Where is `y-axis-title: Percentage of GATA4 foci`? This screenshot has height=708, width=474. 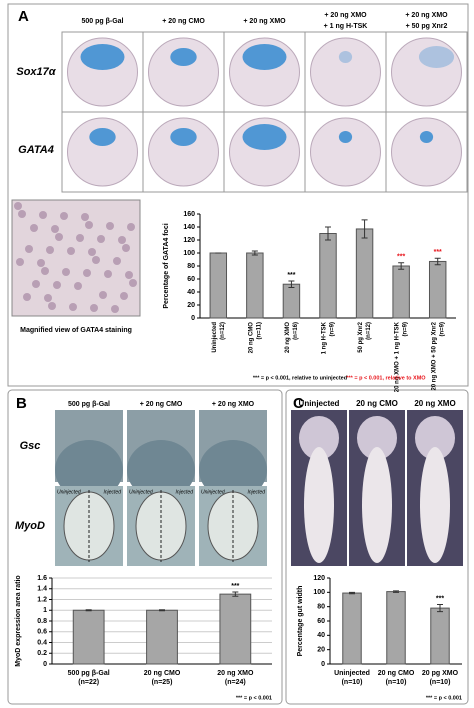 y-axis-title: Percentage of GATA4 foci is located at coordinates (166, 265).